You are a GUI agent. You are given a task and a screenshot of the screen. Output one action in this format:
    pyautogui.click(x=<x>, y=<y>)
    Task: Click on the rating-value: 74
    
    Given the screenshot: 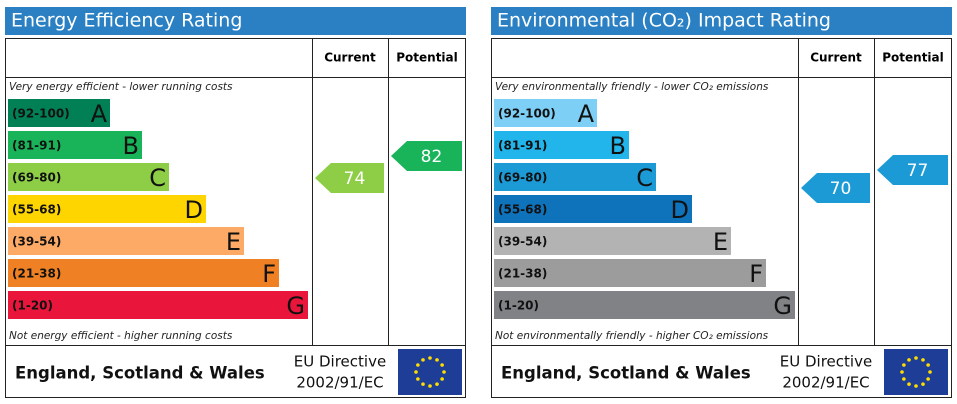 What is the action you would take?
    pyautogui.click(x=355, y=179)
    